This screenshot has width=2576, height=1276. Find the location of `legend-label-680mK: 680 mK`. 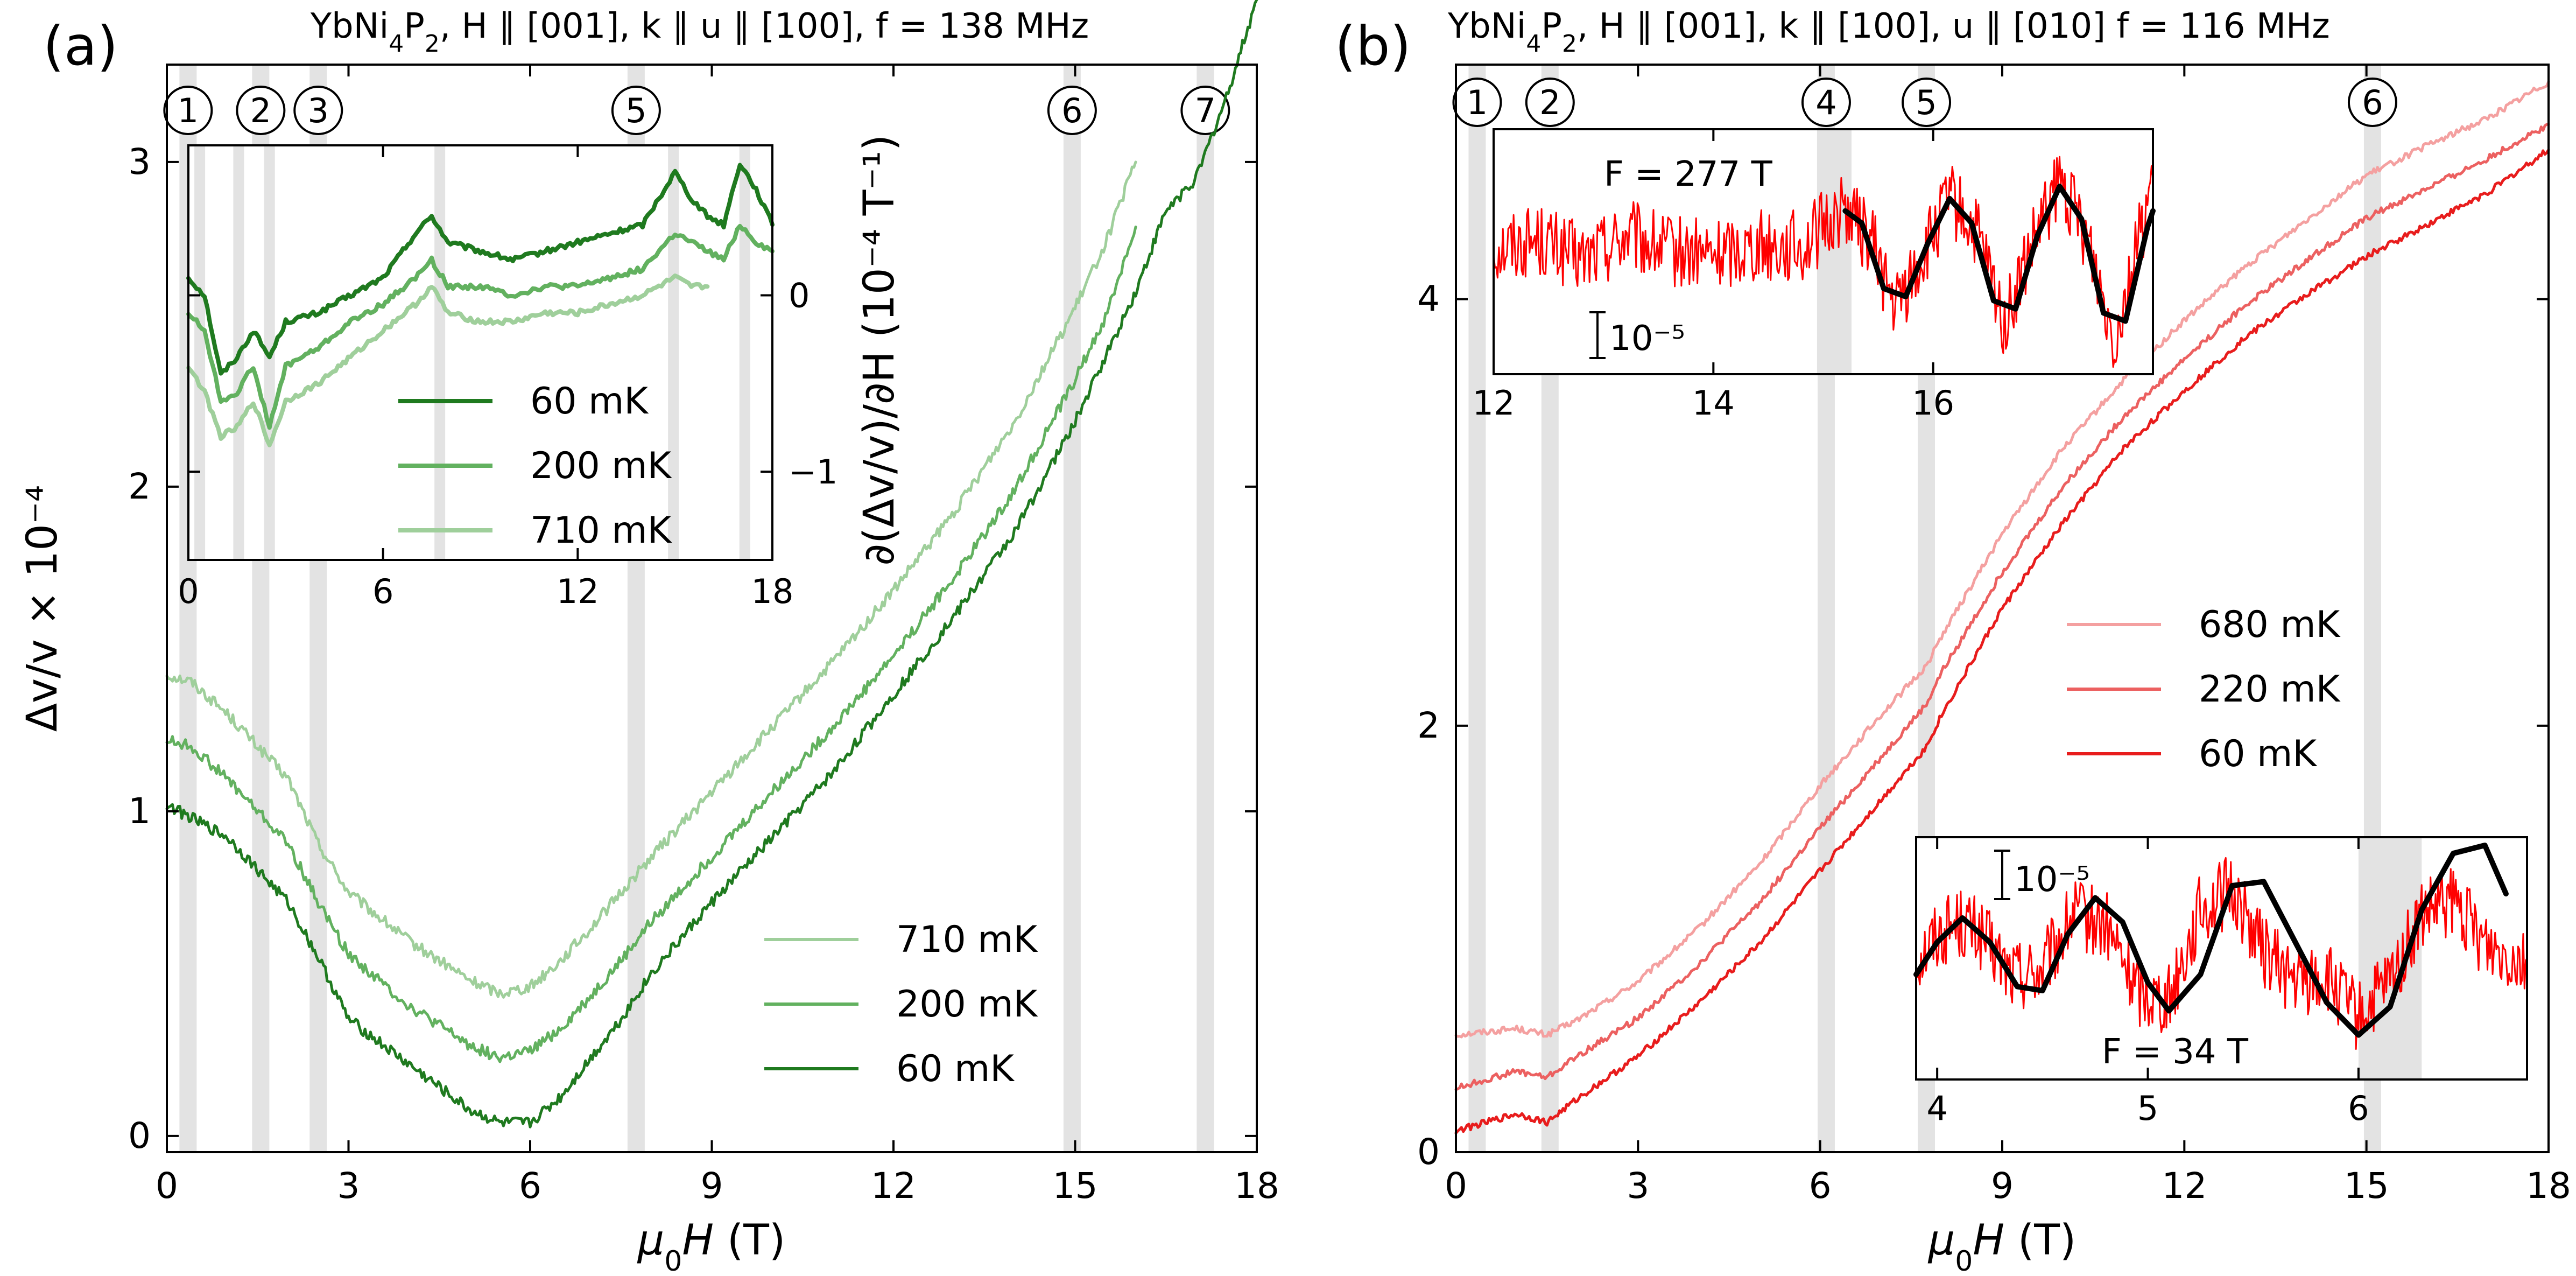

legend-label-680mK: 680 mK is located at coordinates (2270, 625).